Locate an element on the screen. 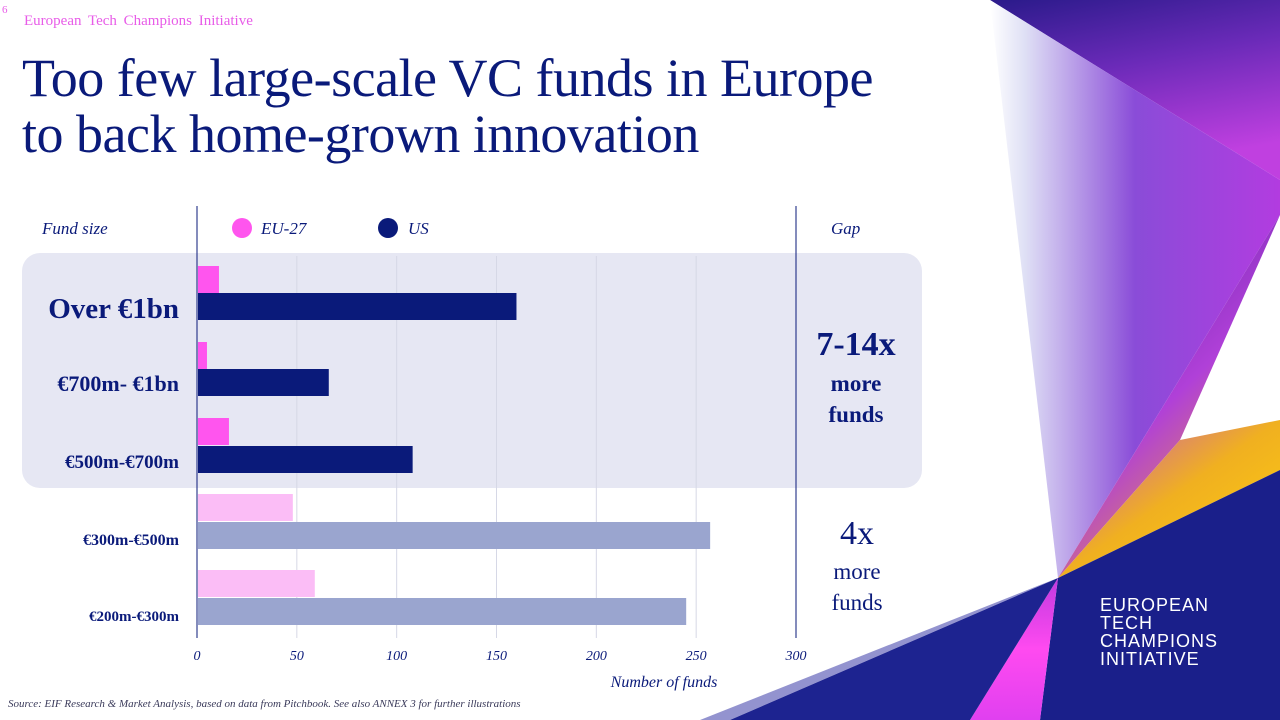 Image resolution: width=1280 pixels, height=720 pixels. logo-line-3: CHAMPIONS is located at coordinates (1159, 641).